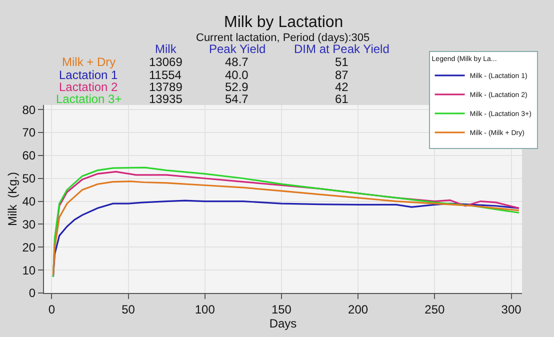 Image resolution: width=554 pixels, height=337 pixels. Describe the element at coordinates (237, 87) in the screenshot. I see `text: 52.9` at that location.